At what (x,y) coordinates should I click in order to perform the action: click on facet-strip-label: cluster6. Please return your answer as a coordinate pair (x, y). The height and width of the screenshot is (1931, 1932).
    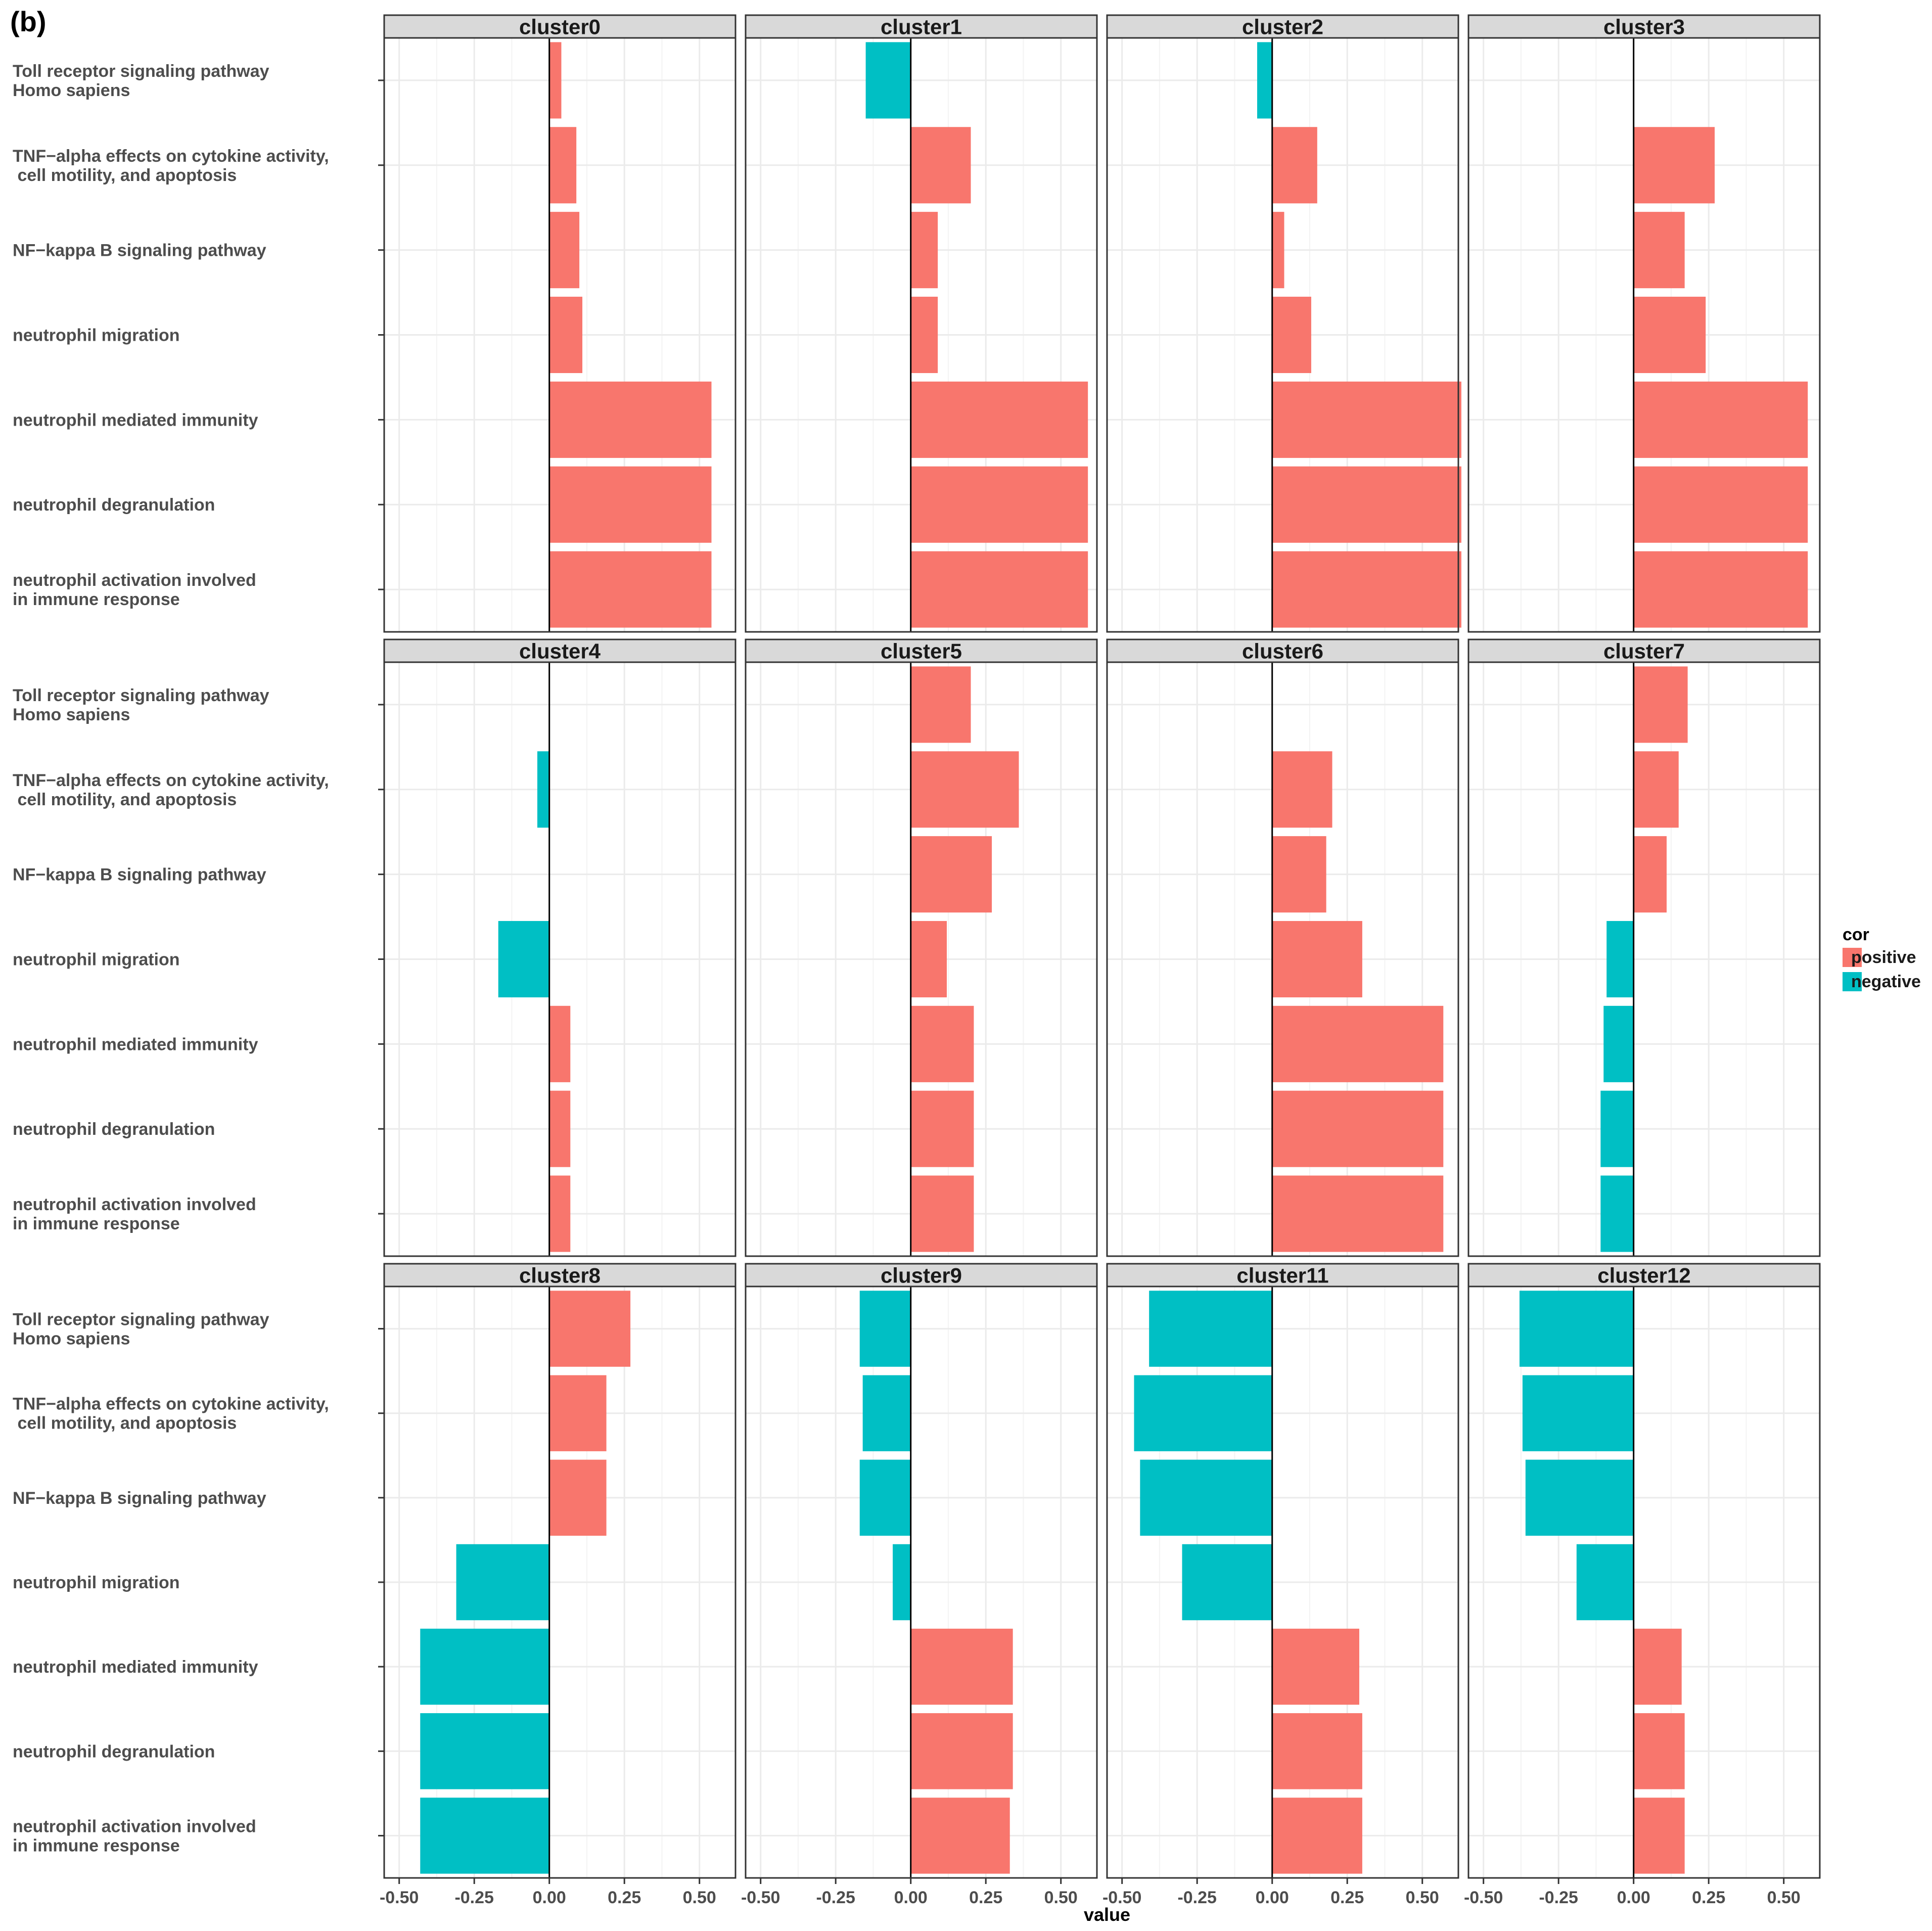
    Looking at the image, I should click on (1282, 651).